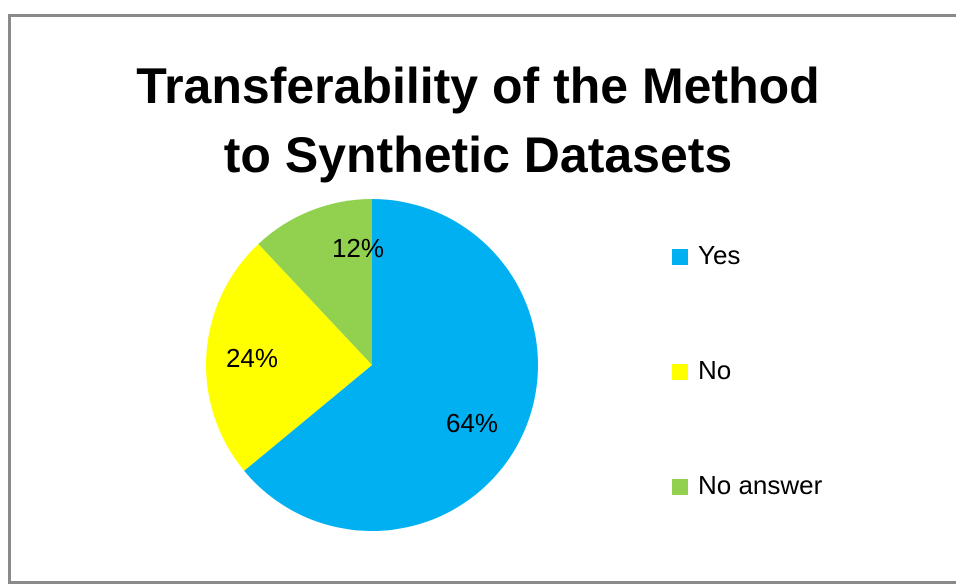  Describe the element at coordinates (358, 248) in the screenshot. I see `data-label-no-answer: 12%` at that location.